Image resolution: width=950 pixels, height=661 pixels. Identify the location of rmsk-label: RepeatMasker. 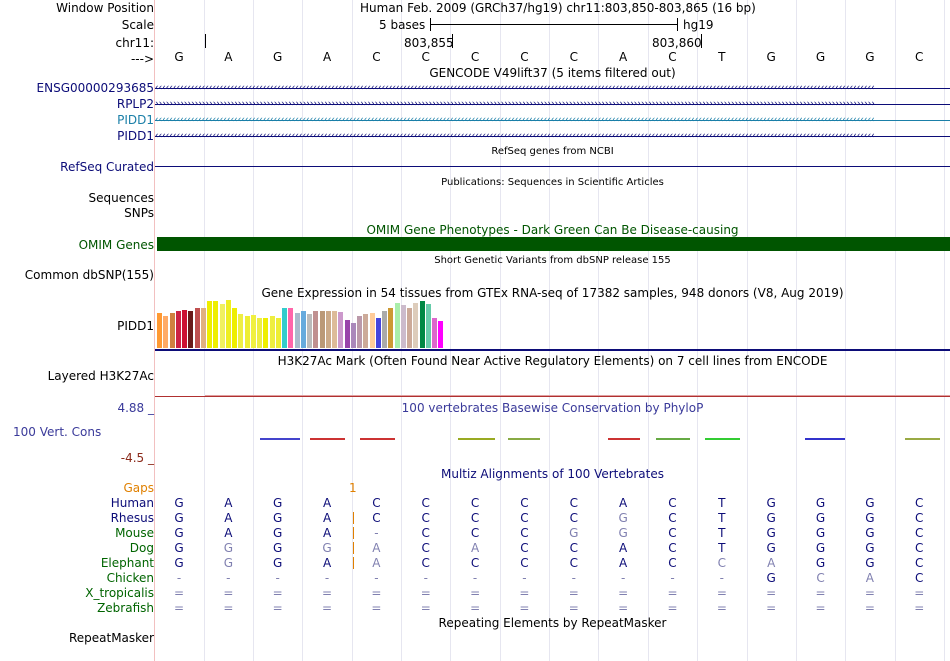
(111, 638).